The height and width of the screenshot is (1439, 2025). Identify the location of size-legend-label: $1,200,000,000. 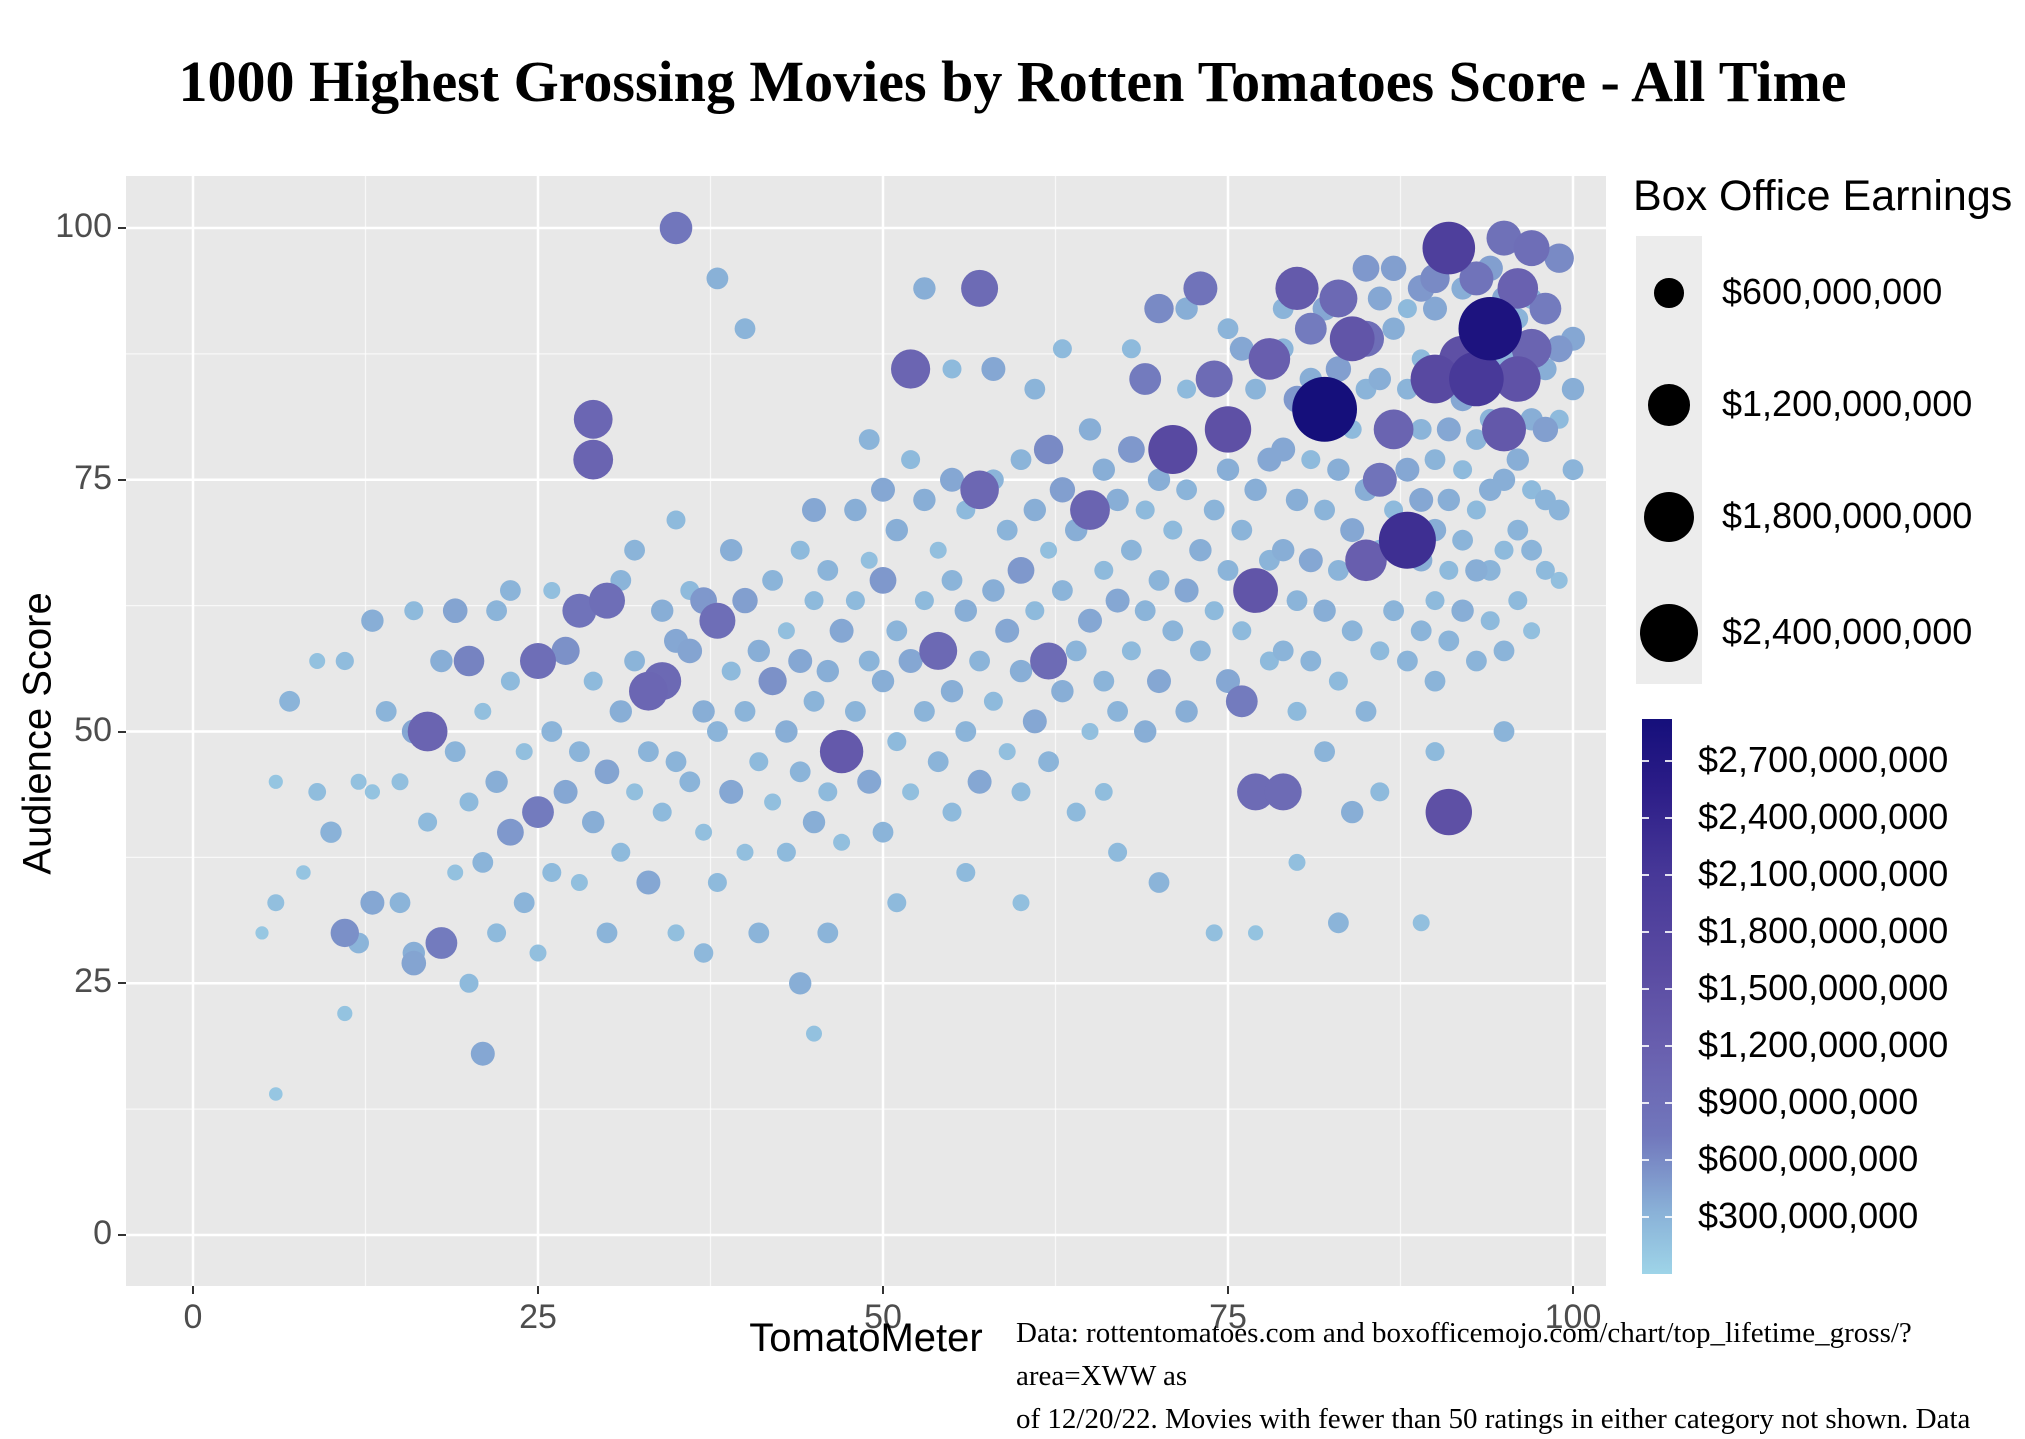
(1847, 403).